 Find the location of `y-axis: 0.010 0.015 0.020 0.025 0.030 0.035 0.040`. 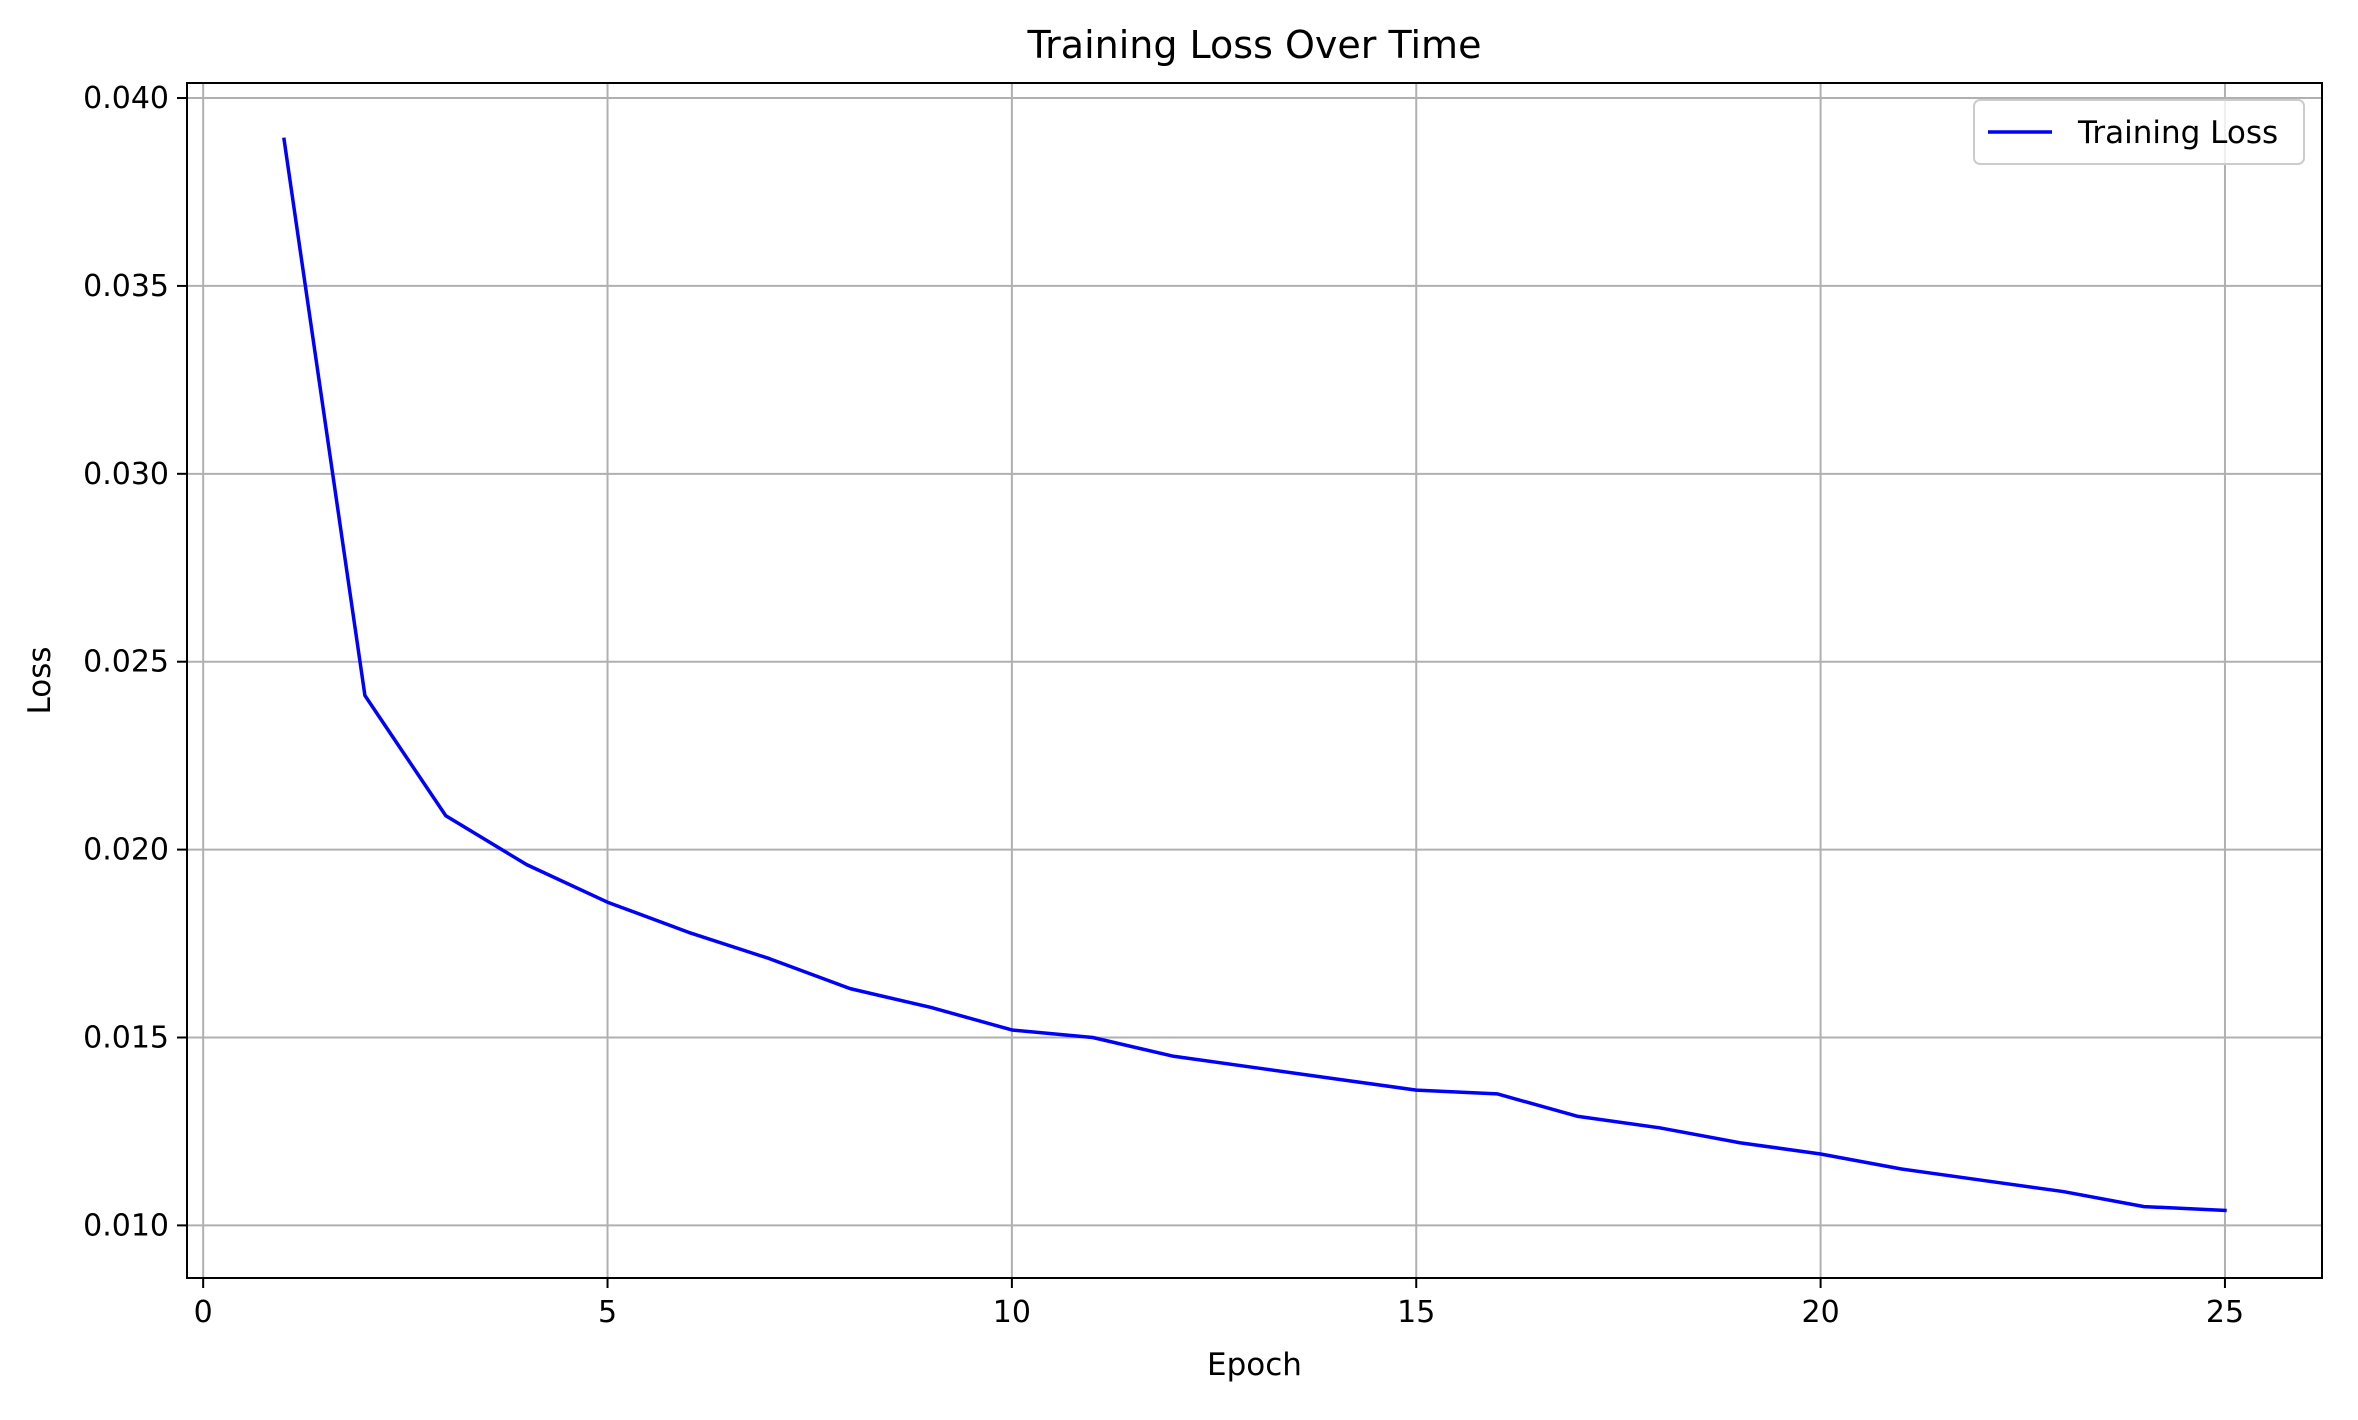

y-axis: 0.010 0.015 0.020 0.025 0.030 0.035 0.040 is located at coordinates (135, 662).